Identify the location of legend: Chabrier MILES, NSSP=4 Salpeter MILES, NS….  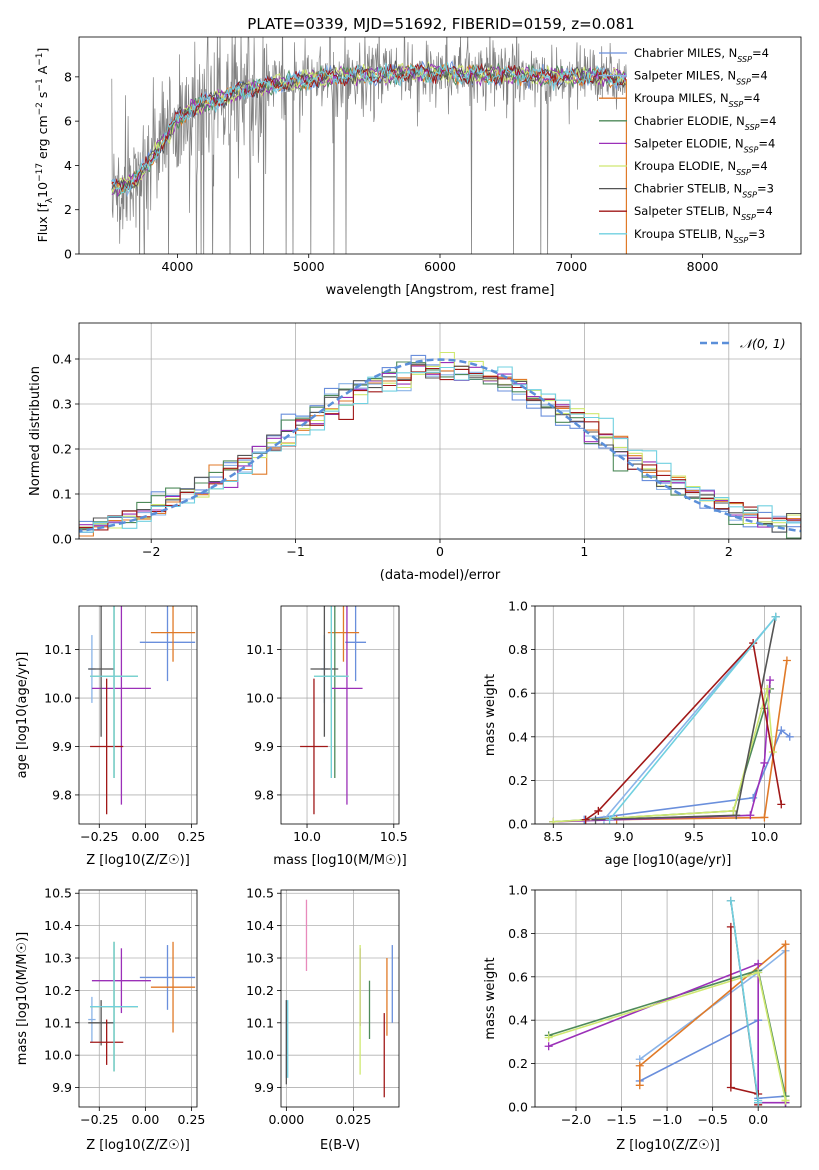
(687, 145).